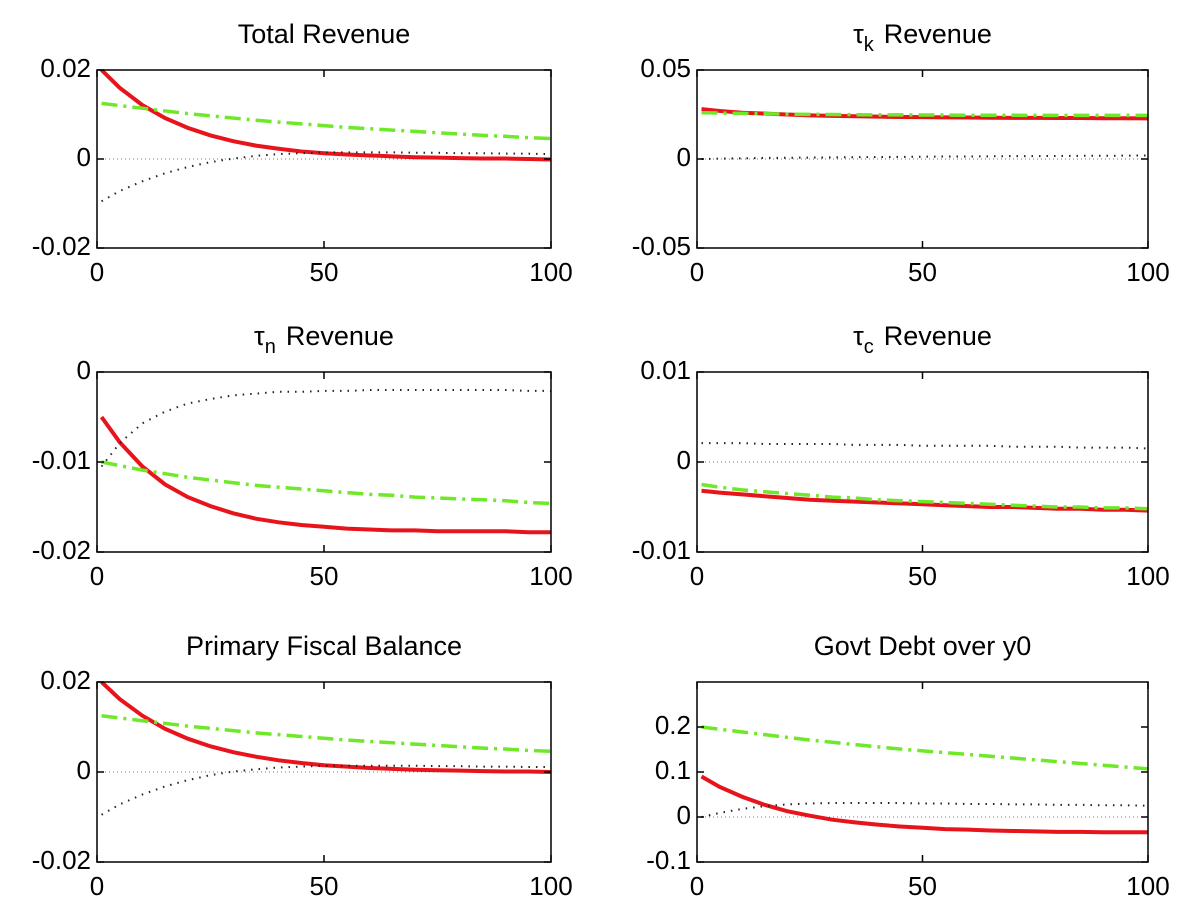 The width and height of the screenshot is (1187, 906). I want to click on y-tick-label: -0.1, so click(668, 860).